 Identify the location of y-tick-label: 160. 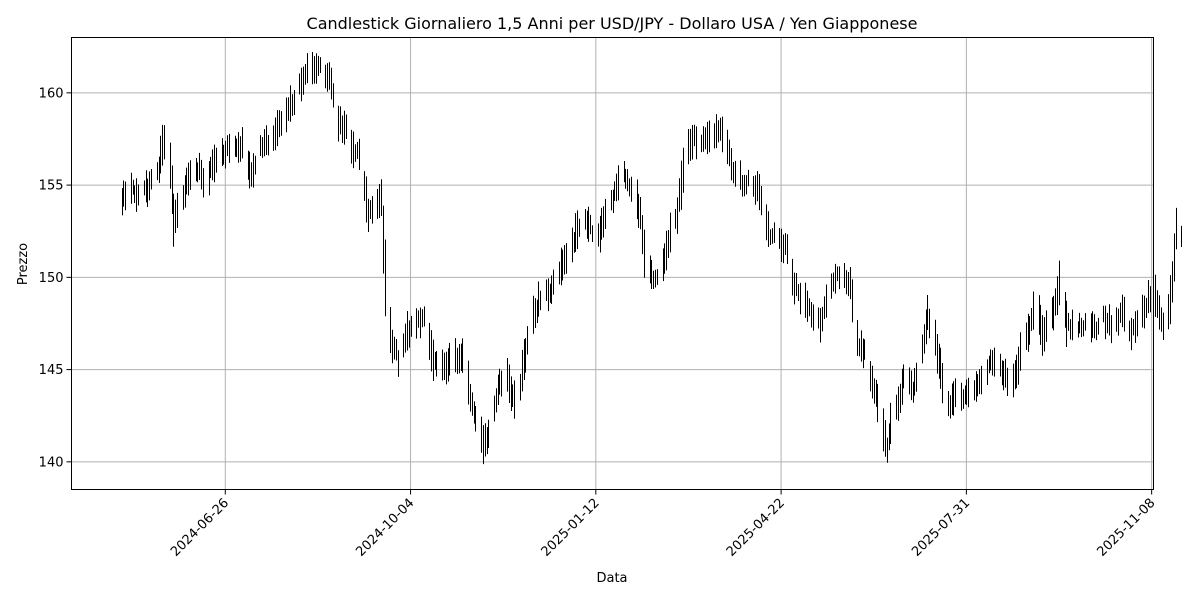
(51, 93).